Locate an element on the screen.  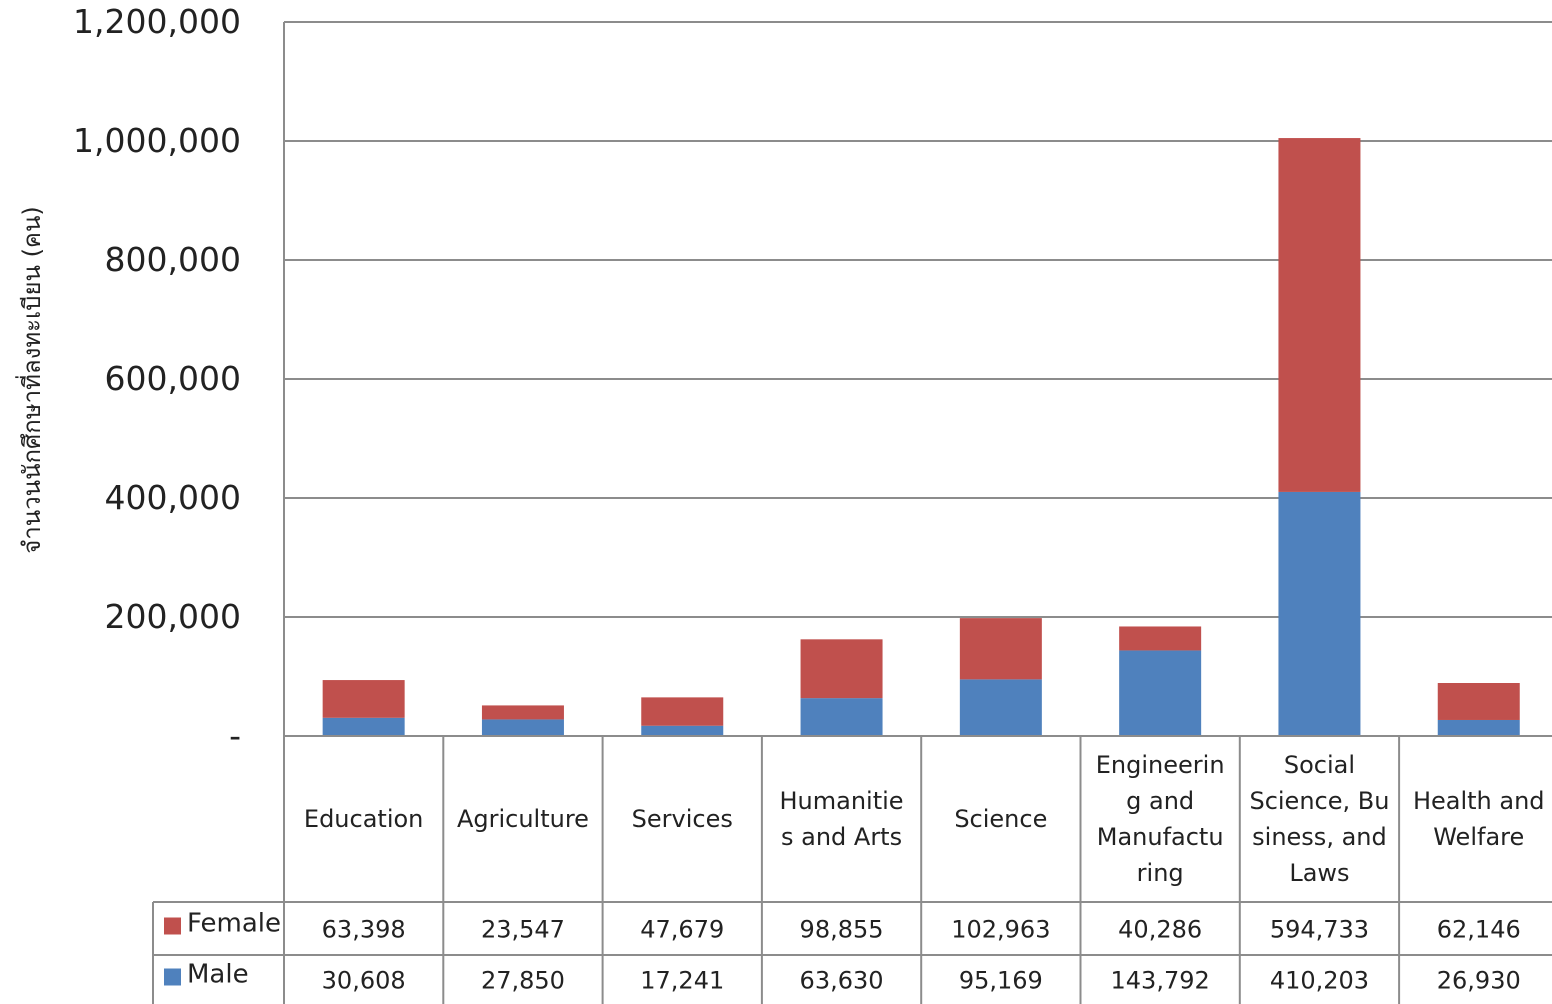
category-label: Engineerin g and Manufactu ring is located at coordinates (1160, 819).